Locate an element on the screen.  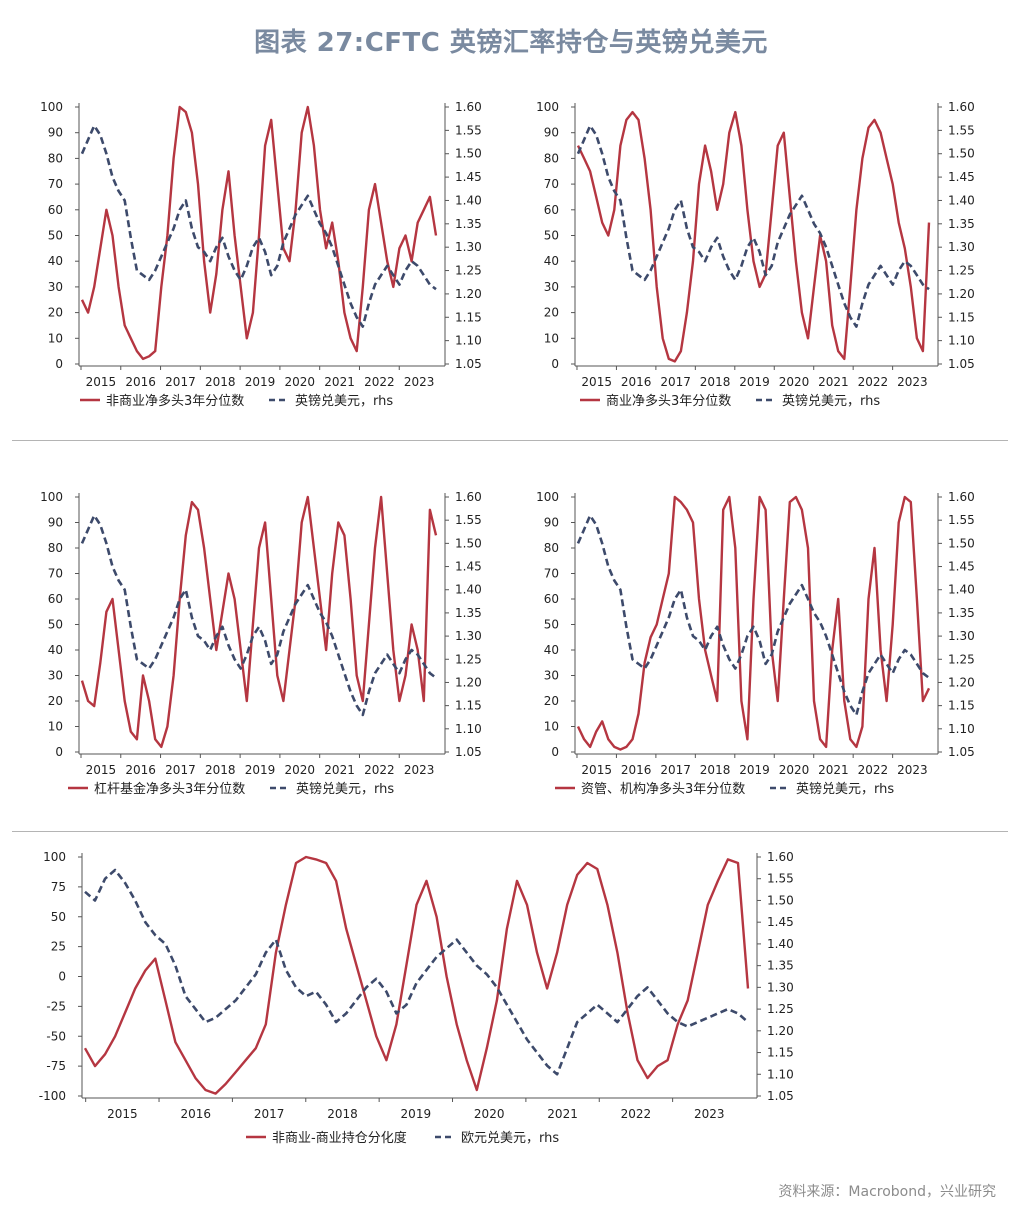
legend-label-positioning: 非商业-商业持仓分化度 is located at coordinates (339, 1138).